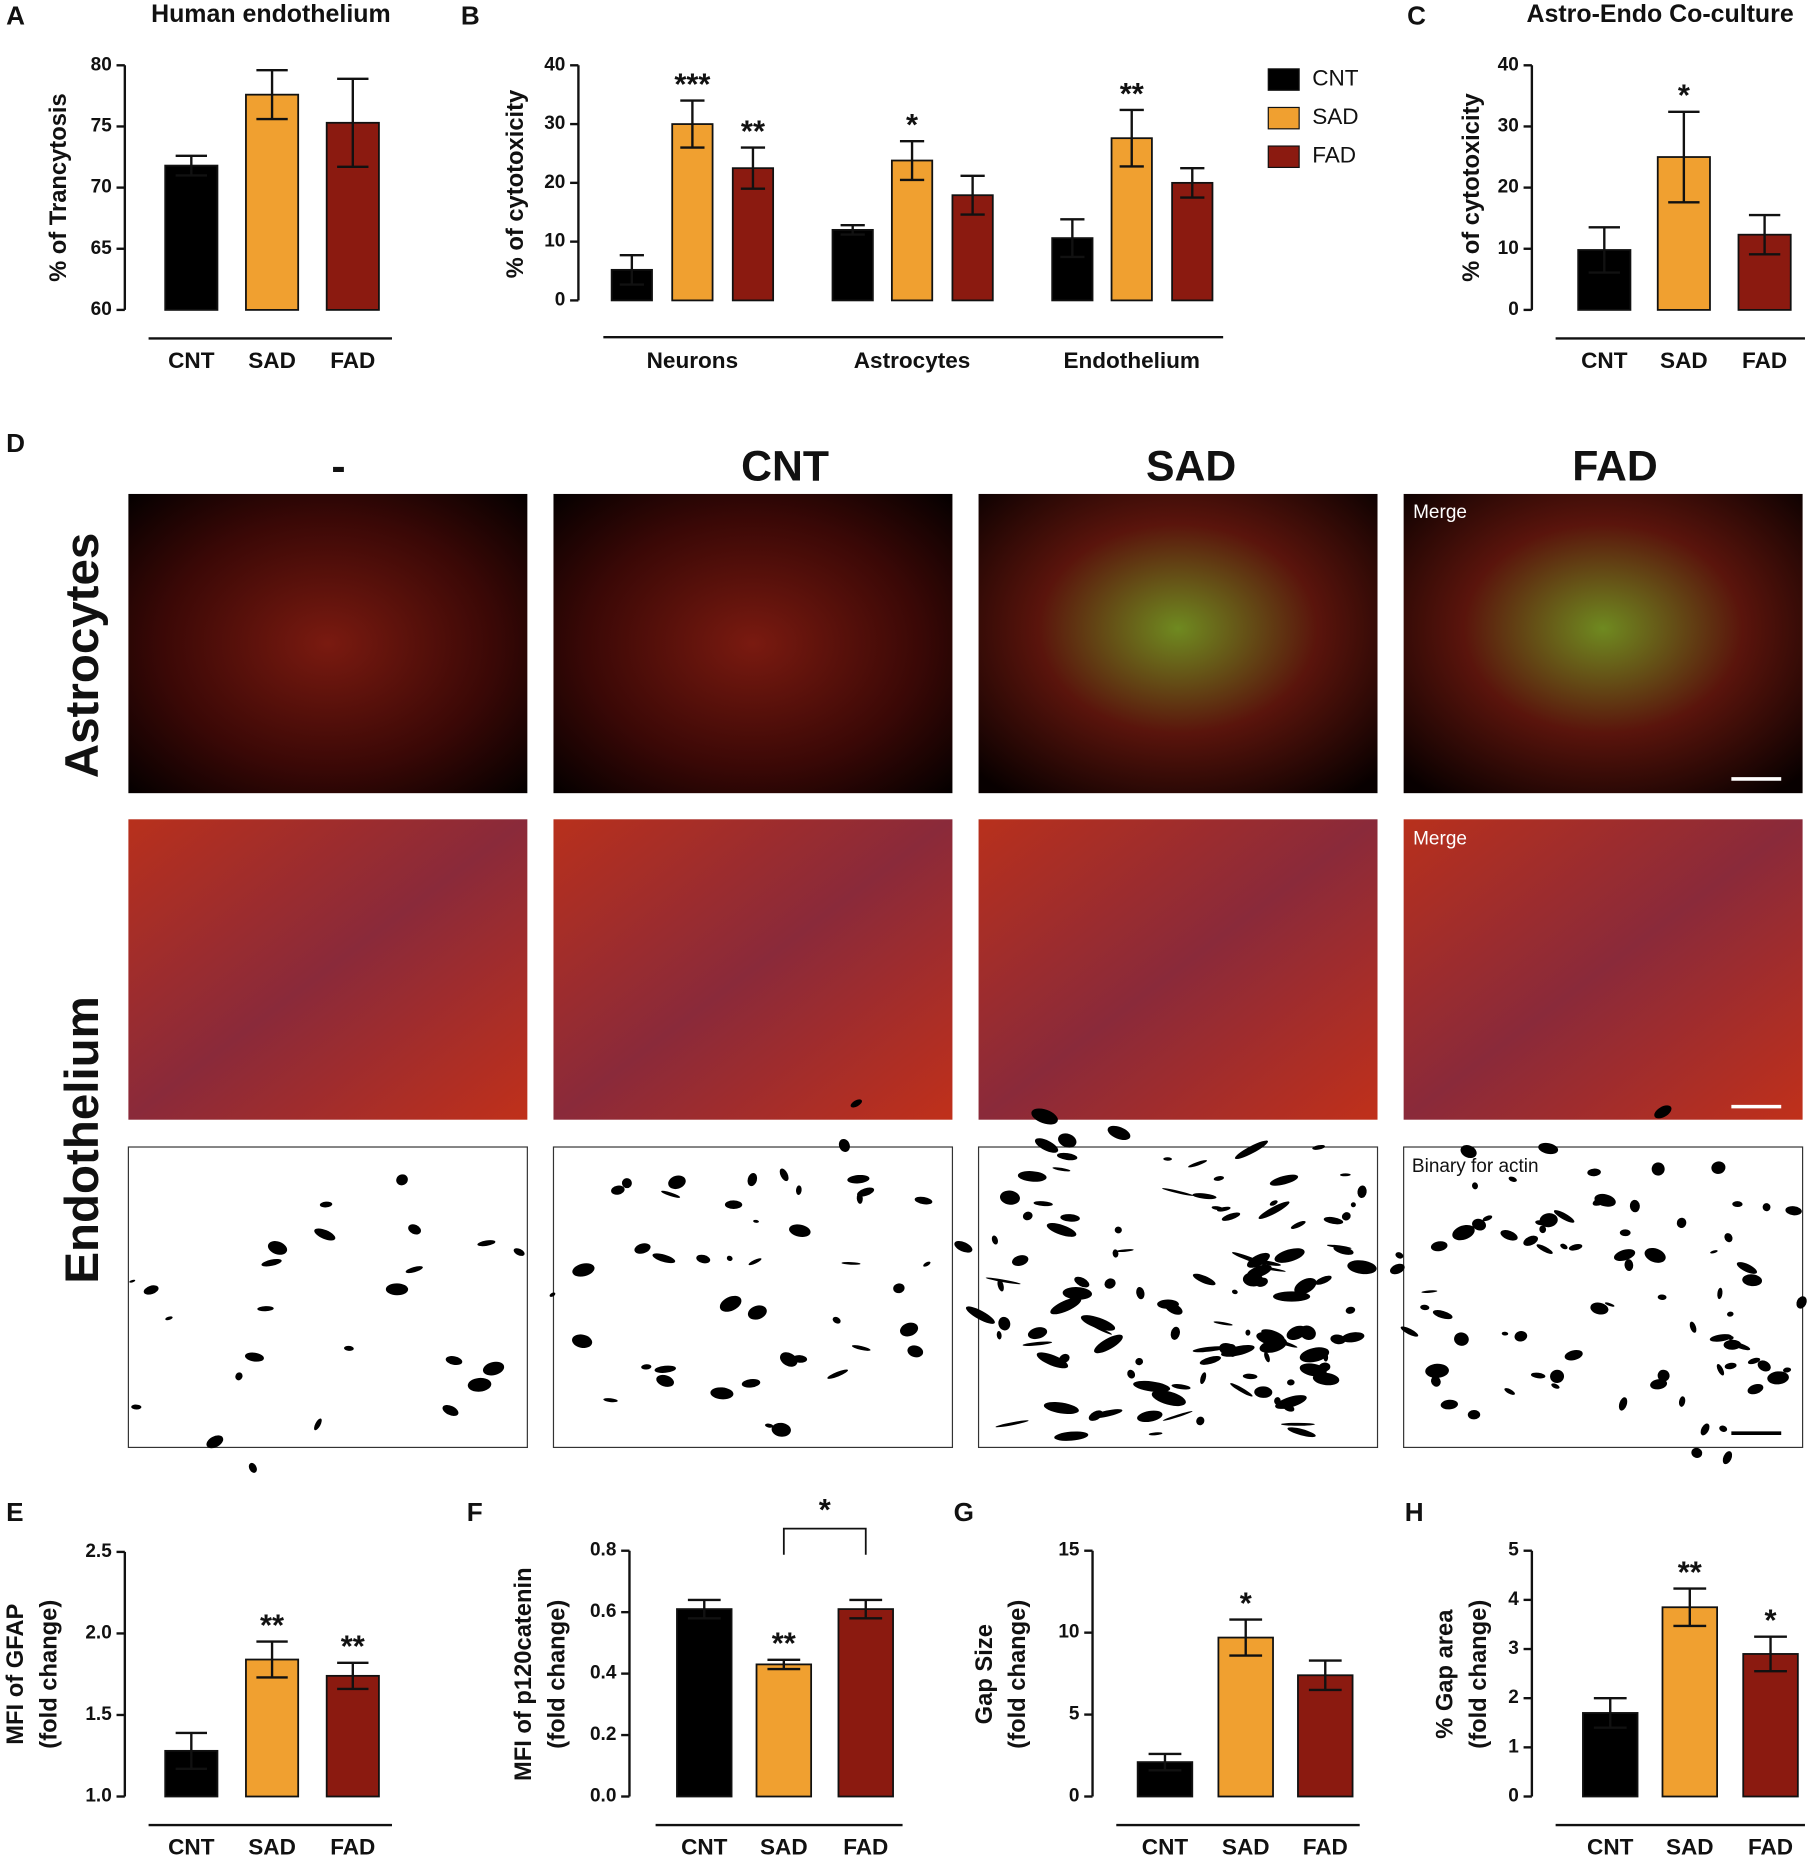  Describe the element at coordinates (1416, 16) in the screenshot. I see `panel-letter: C` at that location.